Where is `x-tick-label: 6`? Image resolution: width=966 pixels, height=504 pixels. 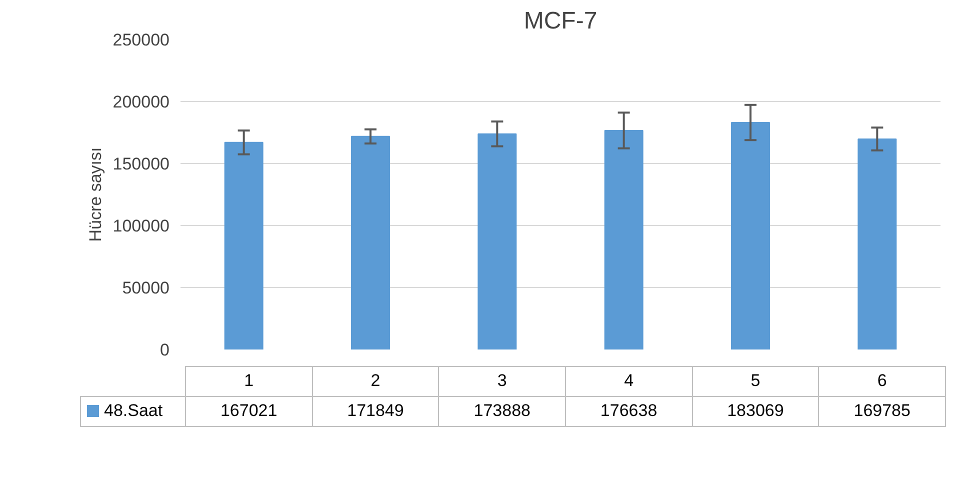 x-tick-label: 6 is located at coordinates (882, 381).